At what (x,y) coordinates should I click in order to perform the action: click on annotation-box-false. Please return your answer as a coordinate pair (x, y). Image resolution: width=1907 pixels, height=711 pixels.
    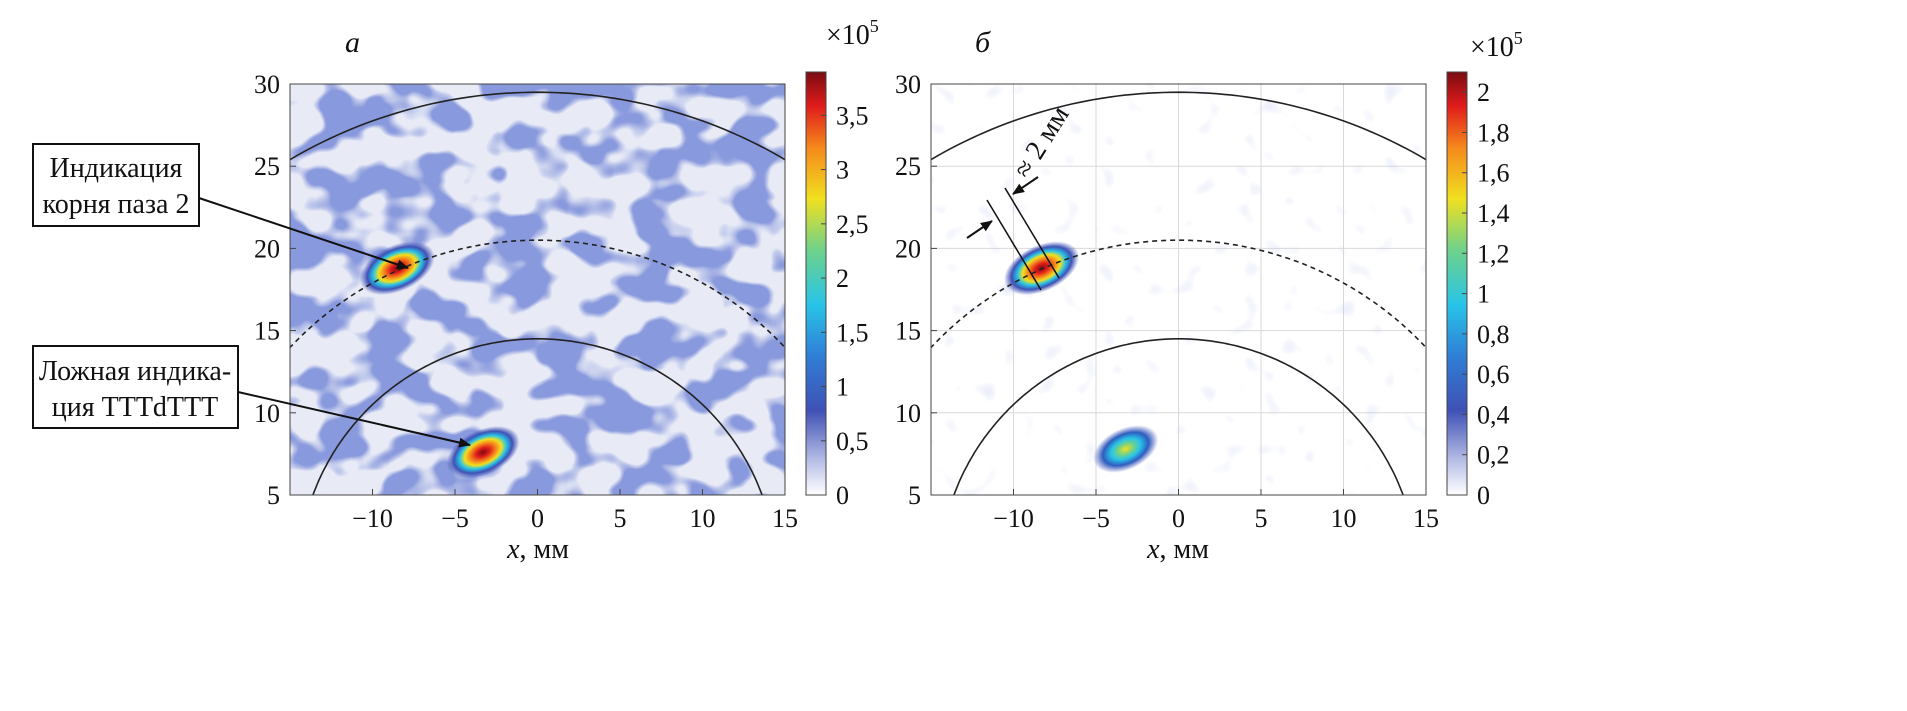
    Looking at the image, I should click on (135, 387).